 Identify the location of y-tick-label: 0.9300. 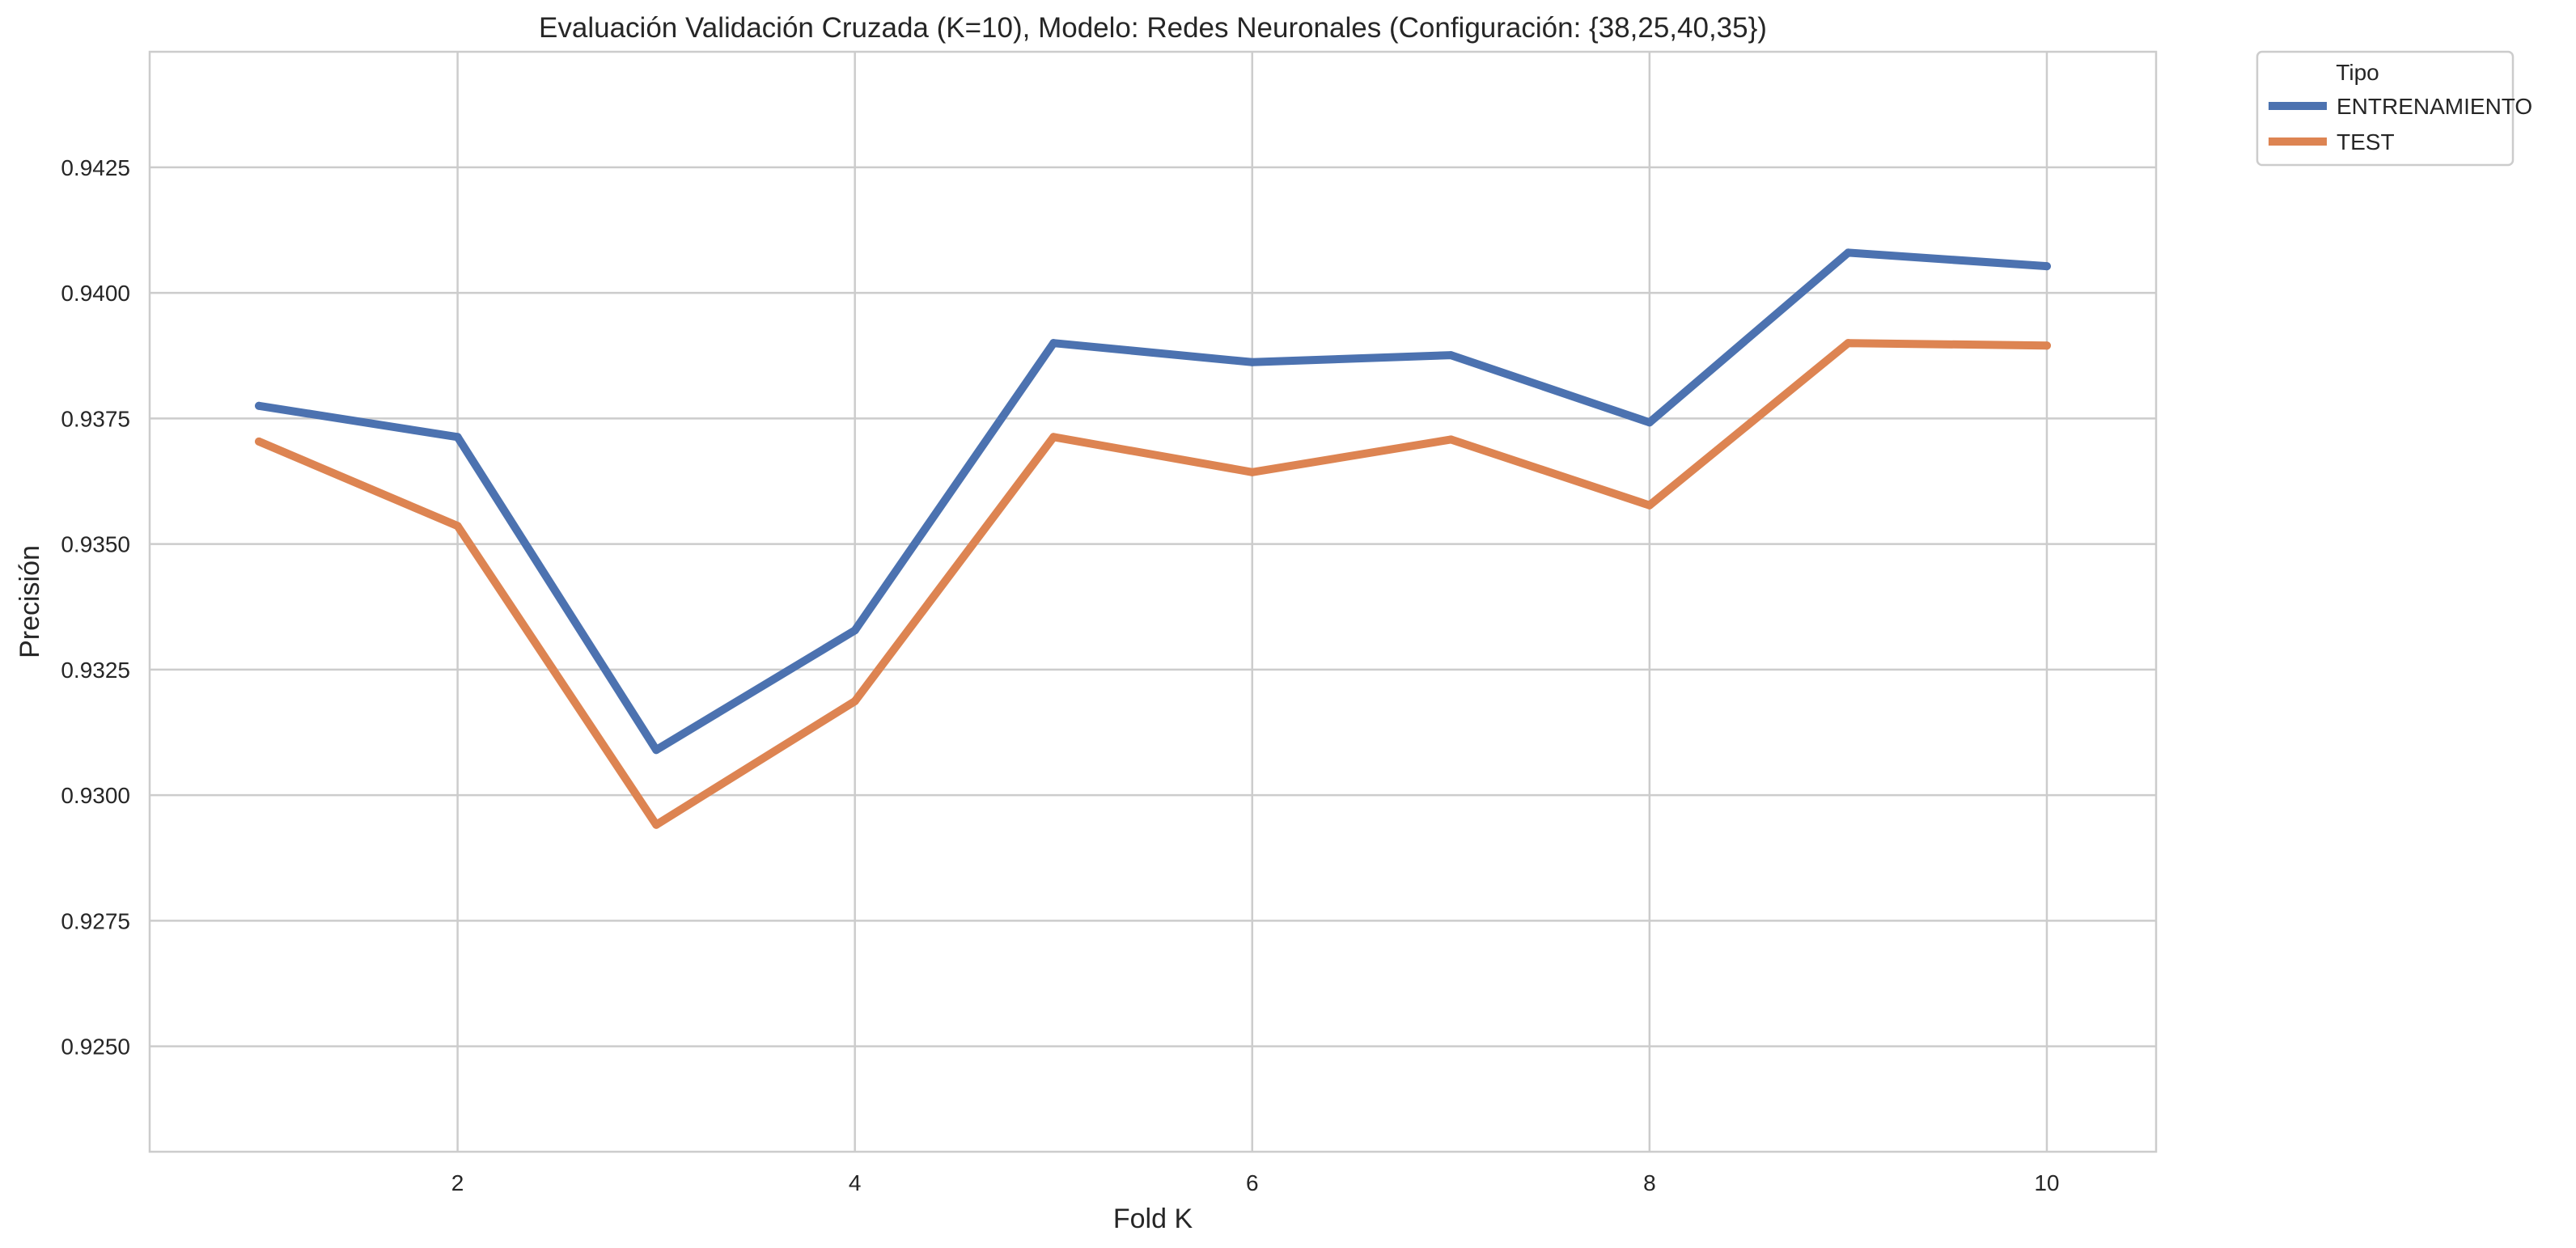
(95, 795).